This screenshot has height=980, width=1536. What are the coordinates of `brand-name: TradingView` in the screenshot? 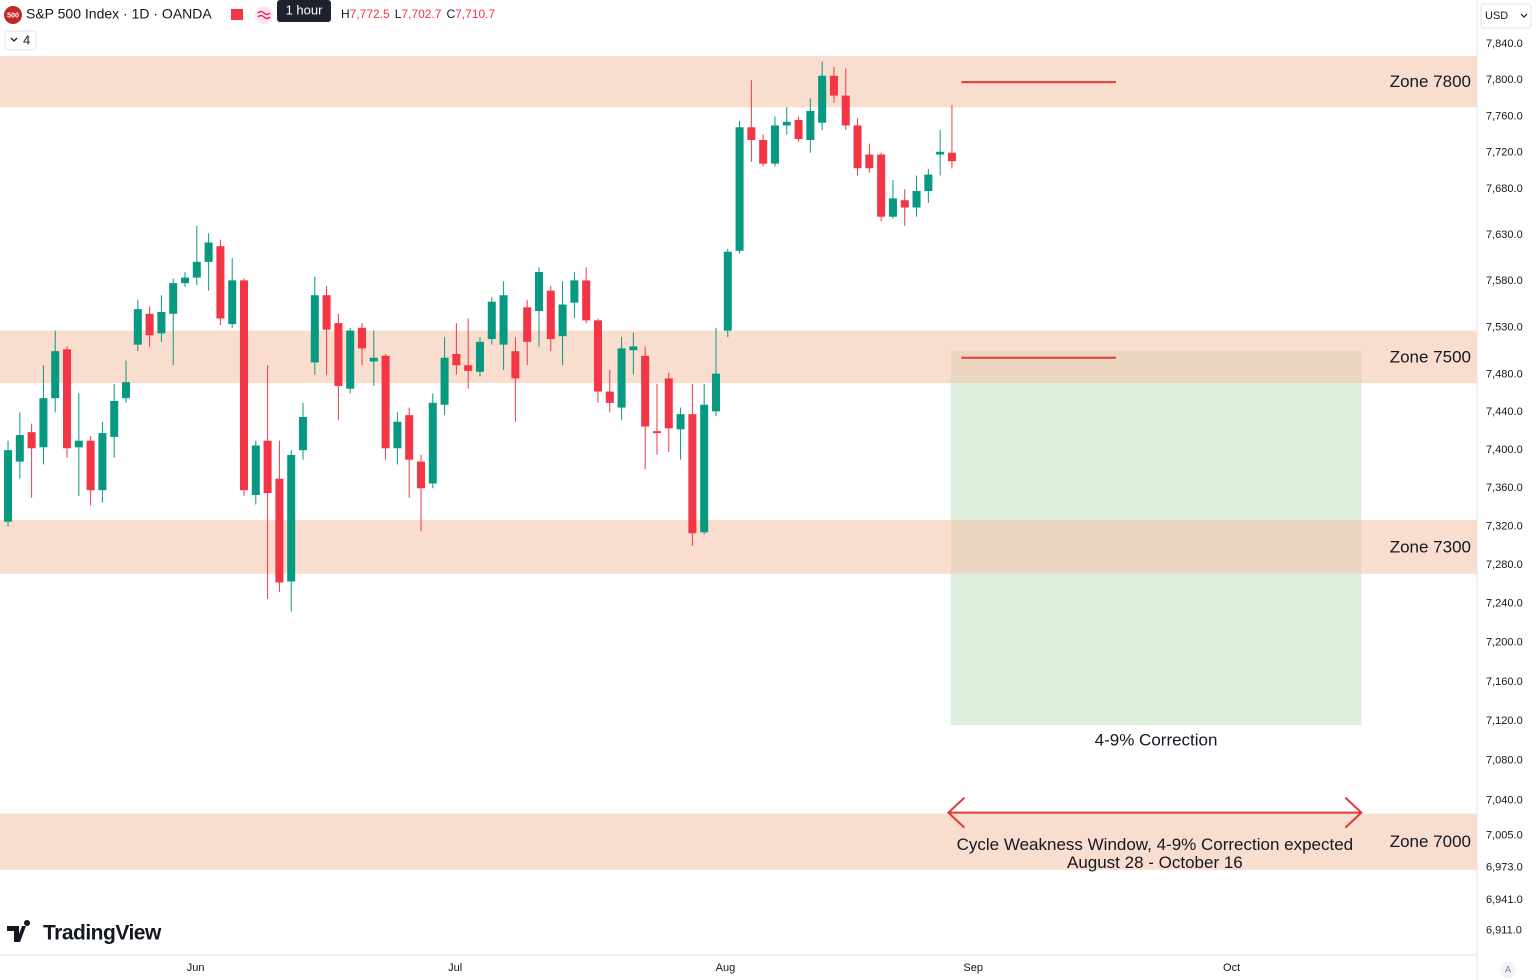 It's located at (102, 933).